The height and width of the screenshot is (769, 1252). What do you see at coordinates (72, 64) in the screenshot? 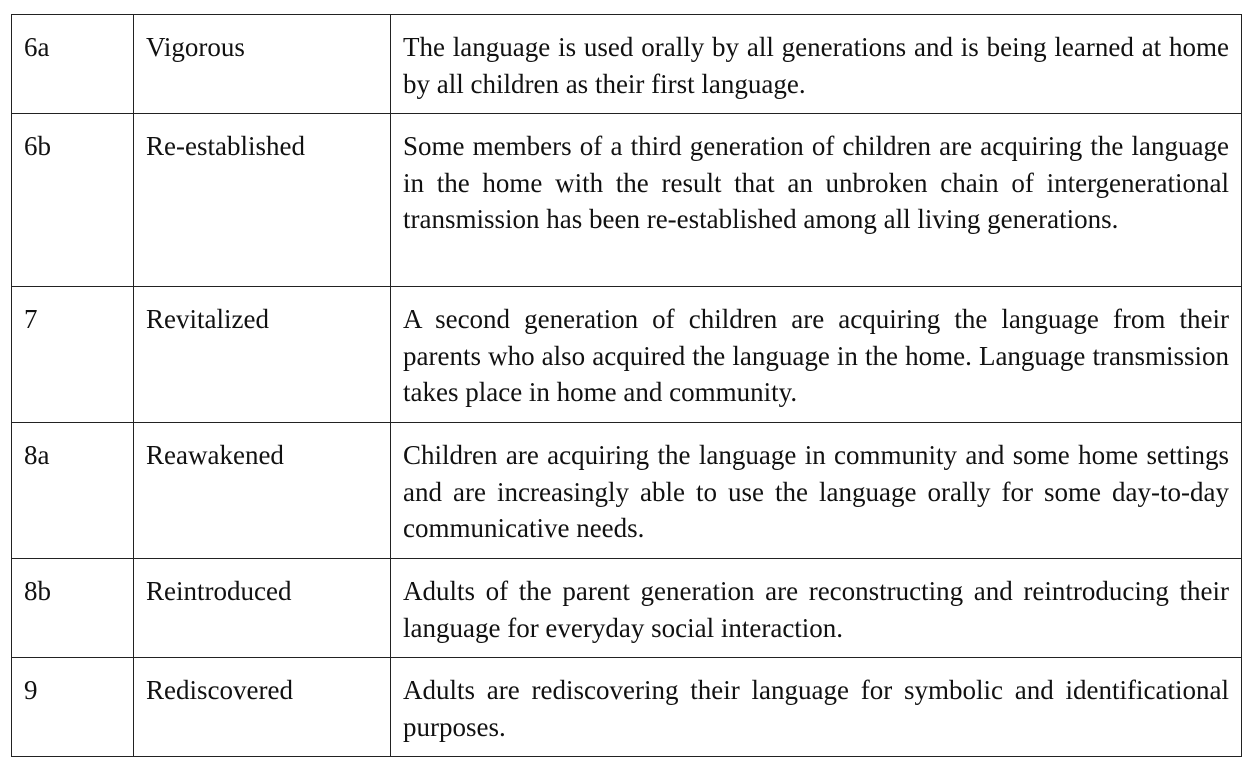
I see `level-cell: 6a` at bounding box center [72, 64].